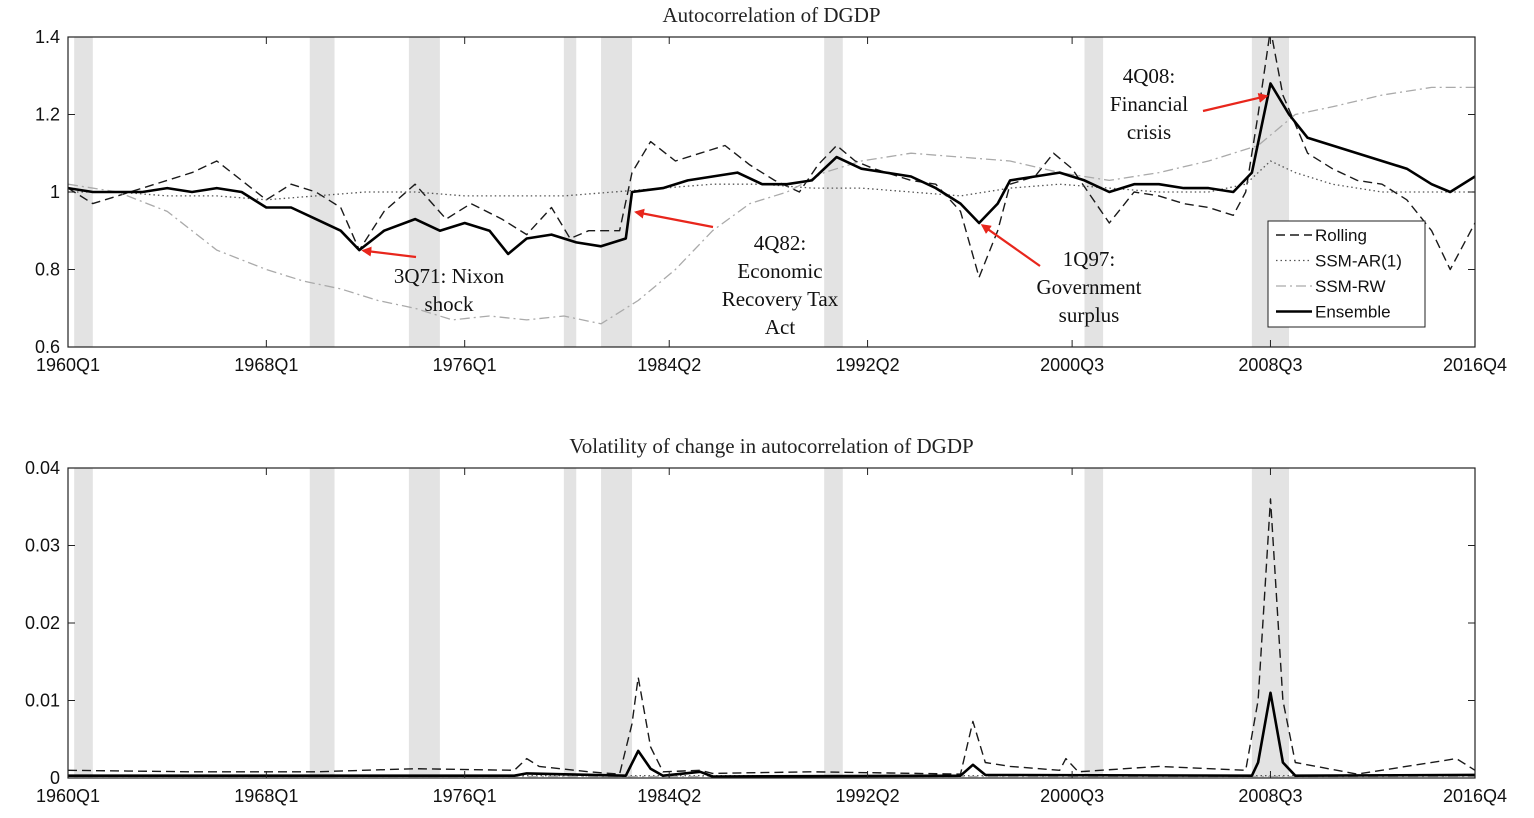 The width and height of the screenshot is (1534, 818). Describe the element at coordinates (1341, 235) in the screenshot. I see `legend-label: Rolling` at that location.